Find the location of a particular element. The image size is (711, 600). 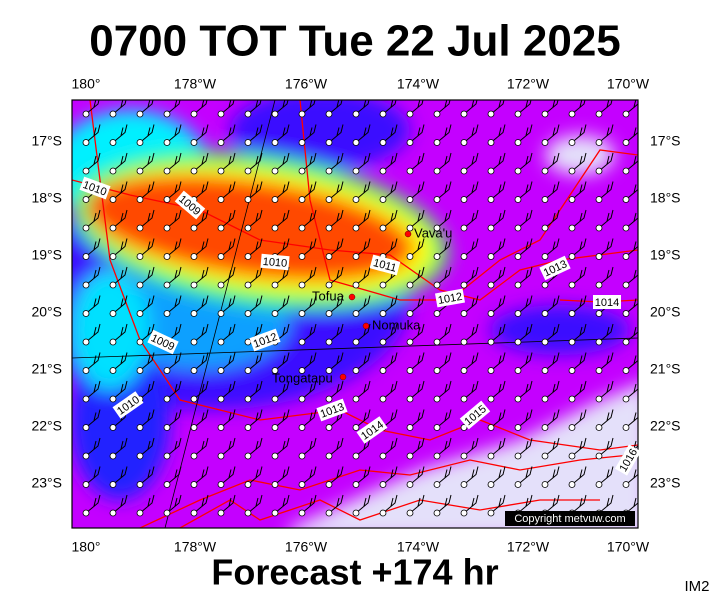

title: 0700 TOT Tue 22 Jul 2025 is located at coordinates (355, 41).